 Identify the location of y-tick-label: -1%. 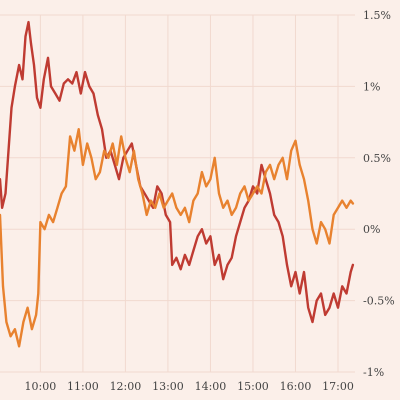
(373, 372).